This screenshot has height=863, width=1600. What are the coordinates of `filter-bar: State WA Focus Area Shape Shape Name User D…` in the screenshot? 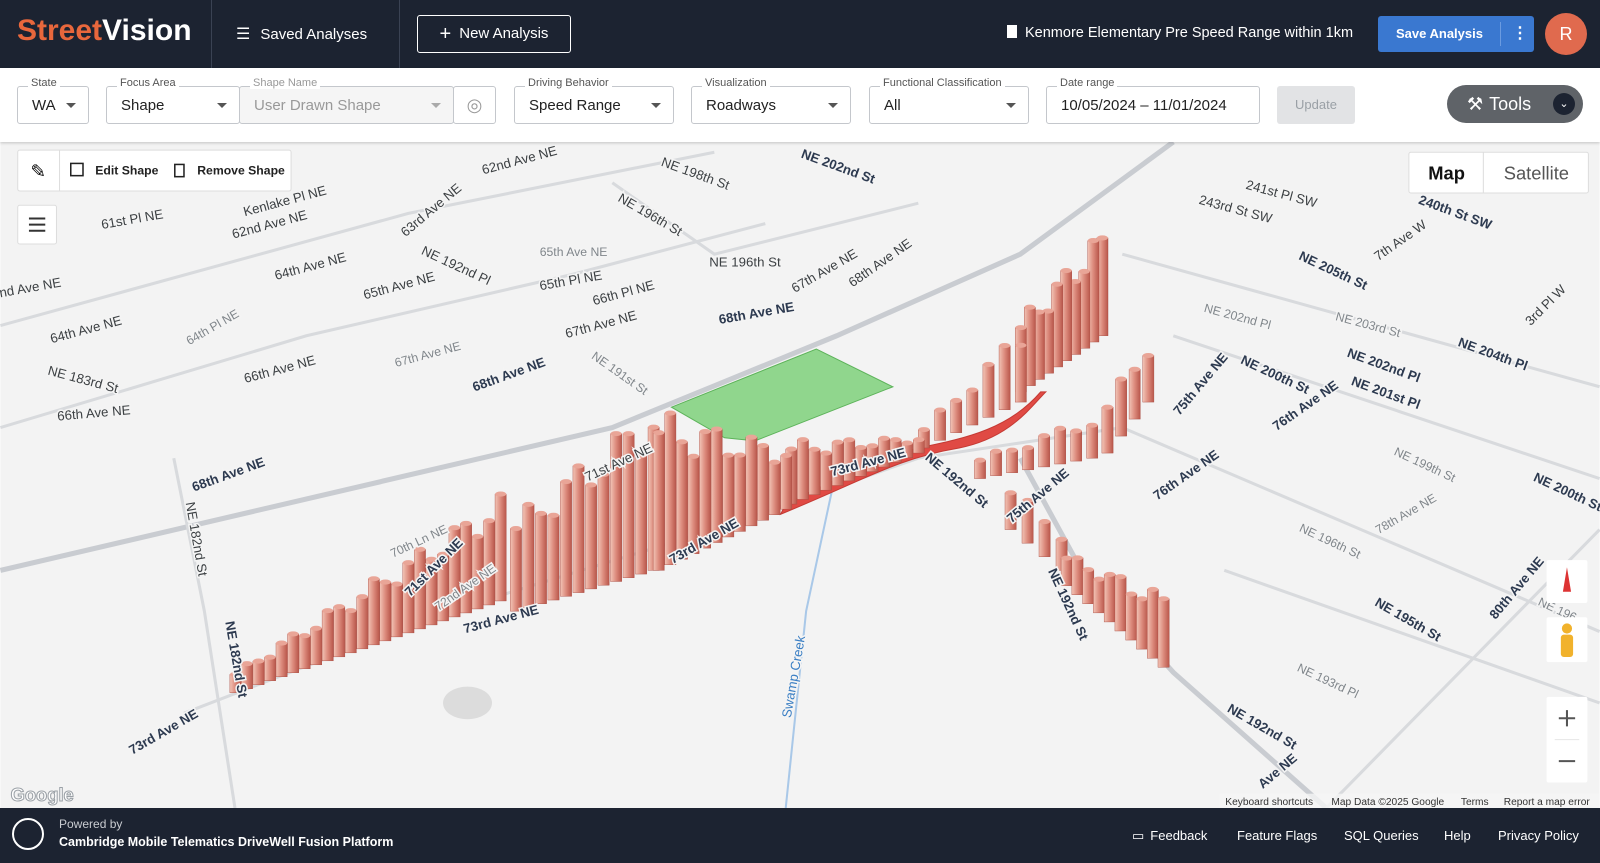 It's located at (800, 105).